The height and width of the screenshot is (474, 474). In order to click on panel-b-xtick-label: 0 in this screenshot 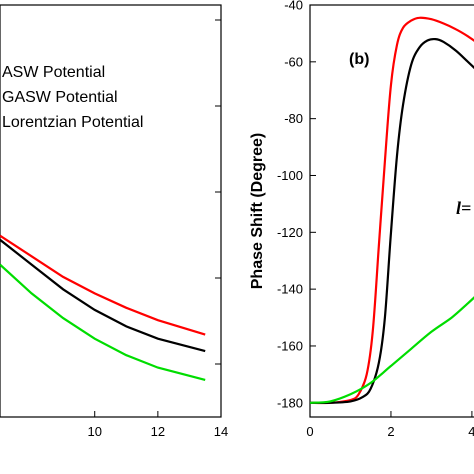, I will do `click(309, 431)`.